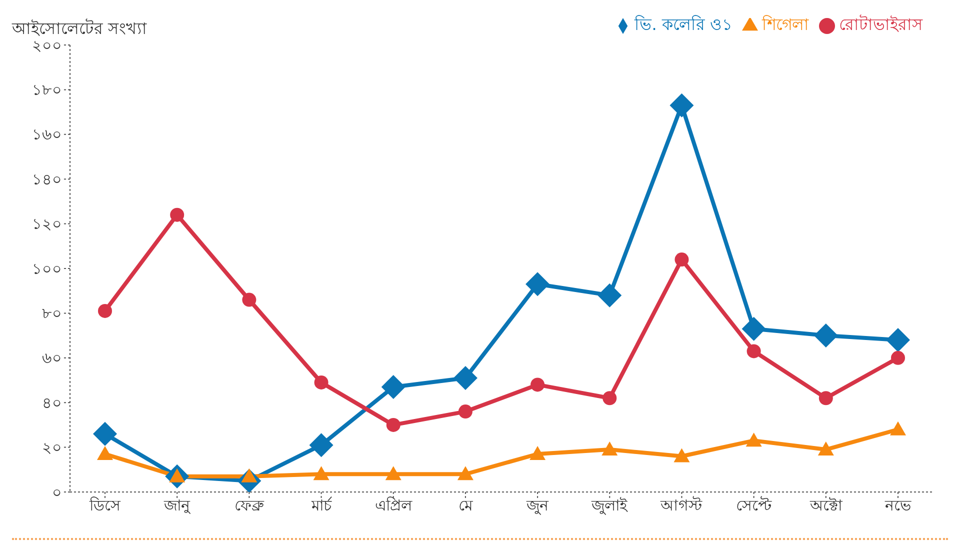 This screenshot has width=957, height=552. What do you see at coordinates (754, 505) in the screenshot?
I see `x-tick-label: সেপ্টে` at bounding box center [754, 505].